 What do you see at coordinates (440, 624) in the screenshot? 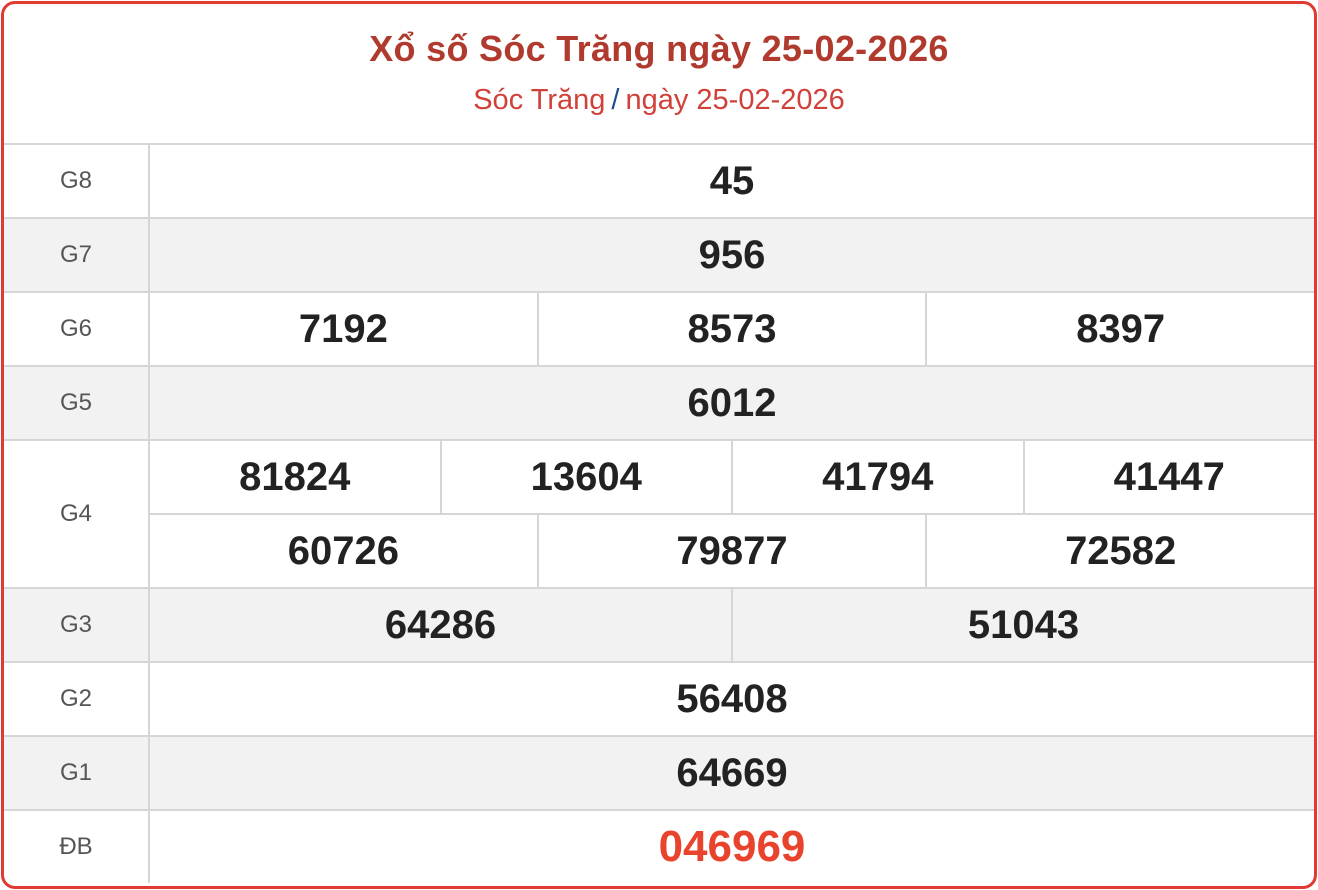
I see `prize-number: 64286` at bounding box center [440, 624].